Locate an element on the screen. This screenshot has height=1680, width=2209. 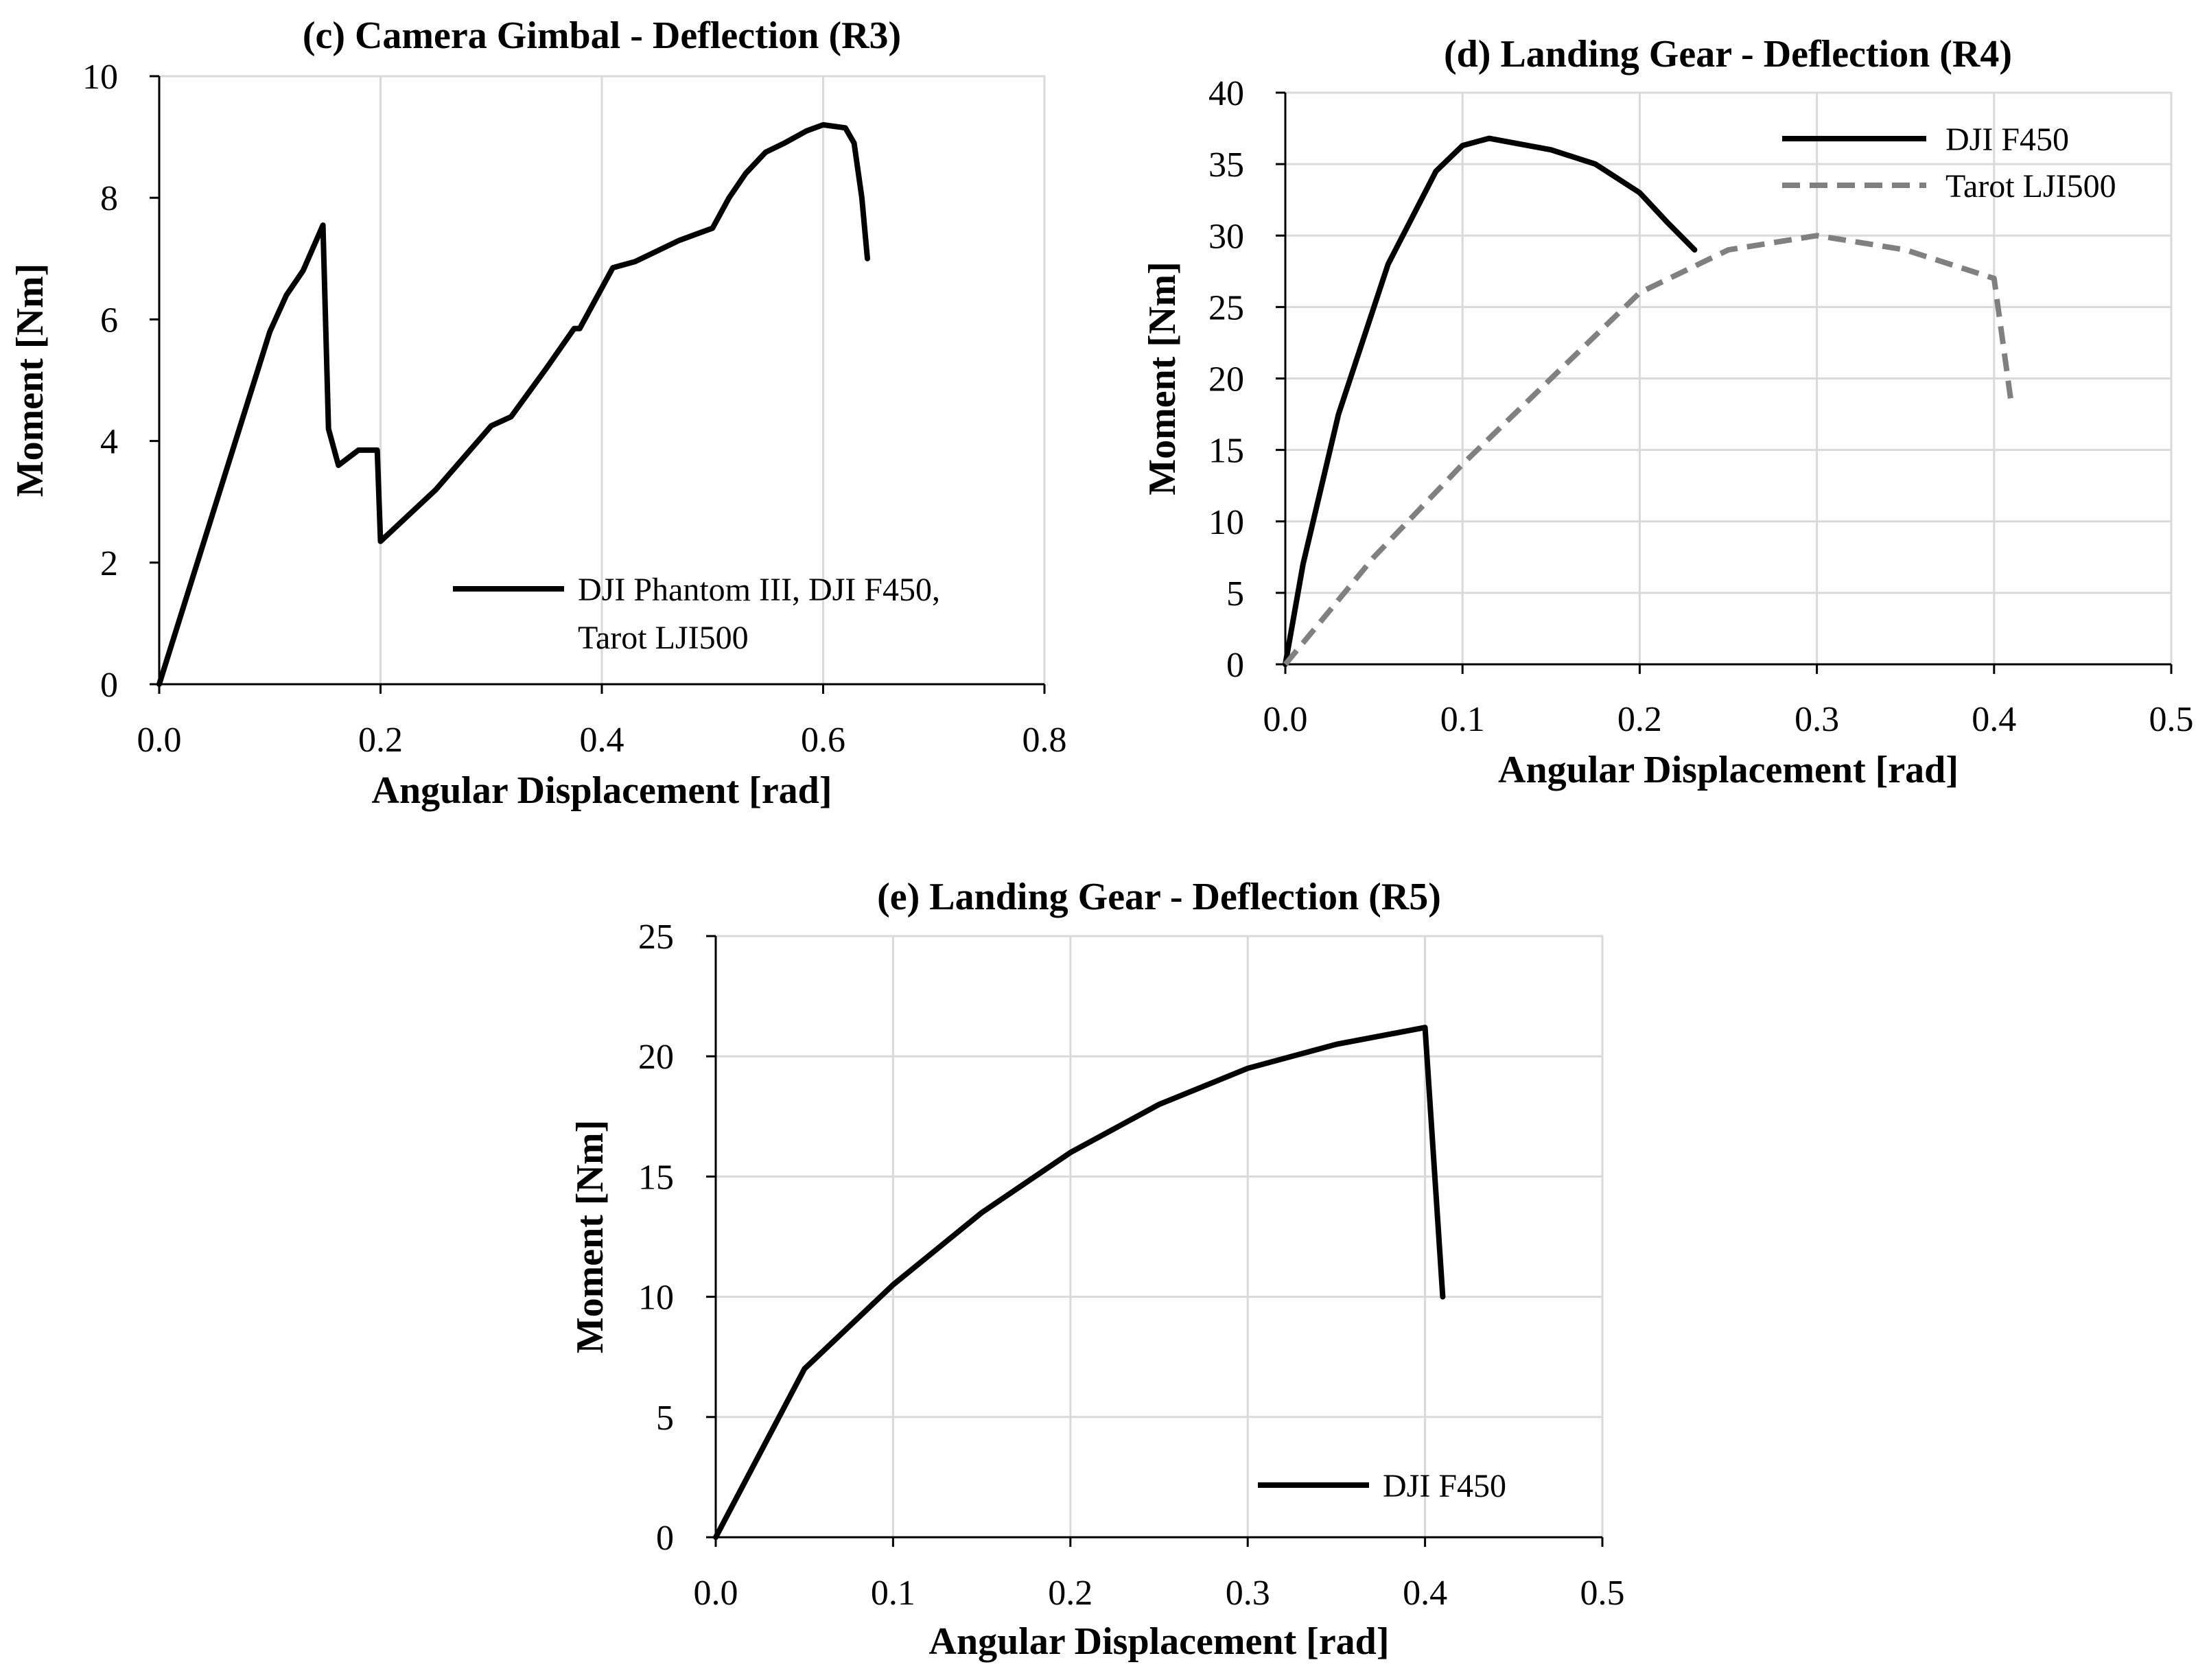
x-tick-label: 0.8 is located at coordinates (1044, 740).